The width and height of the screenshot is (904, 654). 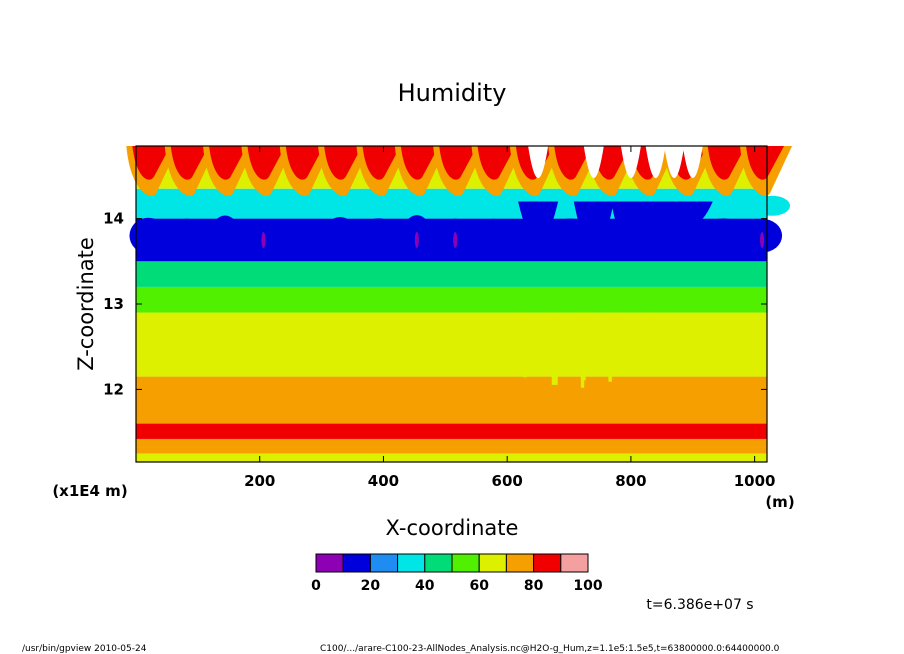 I want to click on x-tick-label: 600, so click(x=507, y=481).